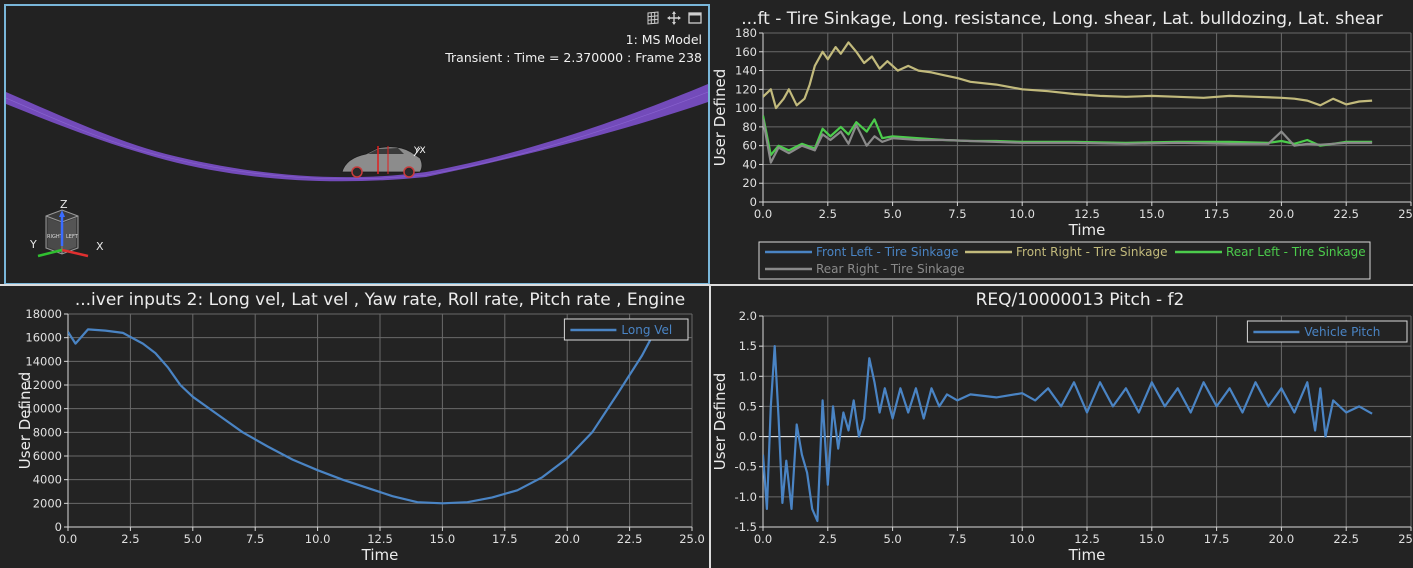 The width and height of the screenshot is (1413, 568). I want to click on svg-text: RIGHT, so click(55, 237).